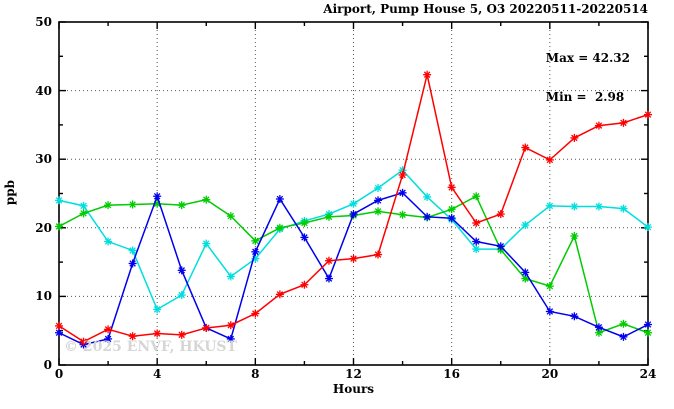 This screenshot has width=674, height=409. Describe the element at coordinates (255, 374) in the screenshot. I see `x-tick-label: 8` at that location.